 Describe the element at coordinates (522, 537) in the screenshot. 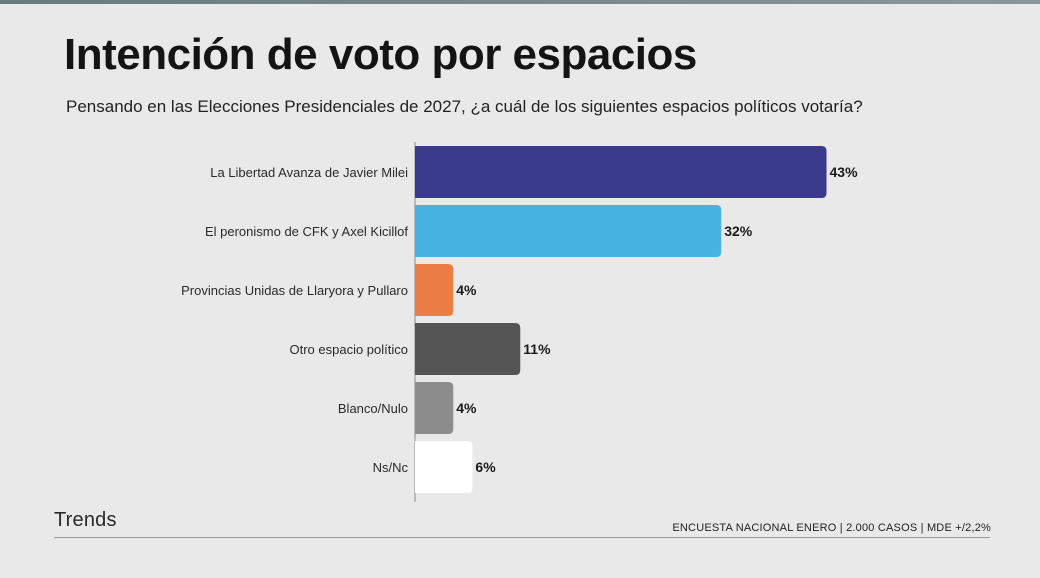

I see `footer-divider` at that location.